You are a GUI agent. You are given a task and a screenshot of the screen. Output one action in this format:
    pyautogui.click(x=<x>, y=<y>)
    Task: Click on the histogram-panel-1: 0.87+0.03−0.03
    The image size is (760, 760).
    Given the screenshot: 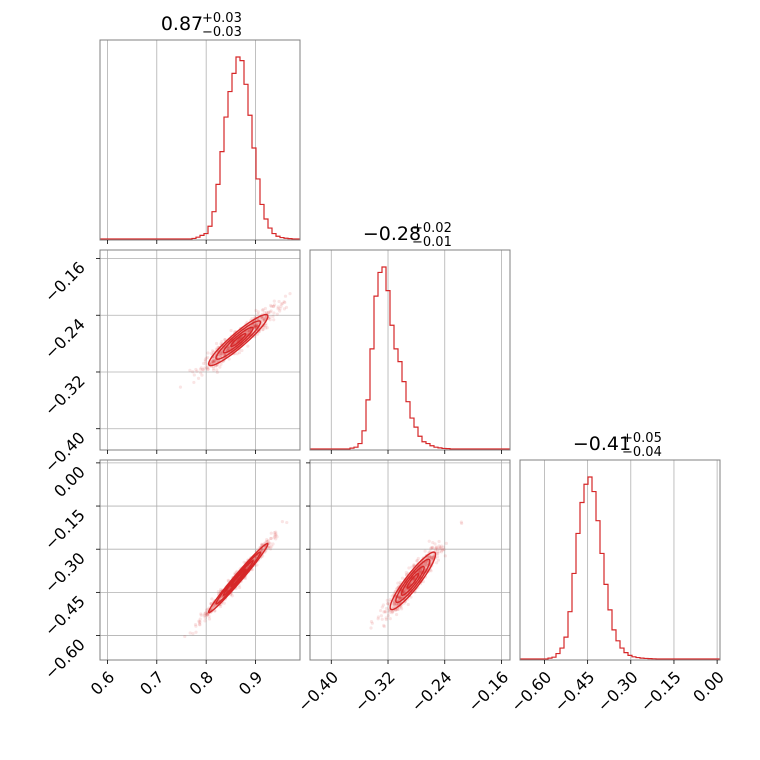 What is the action you would take?
    pyautogui.click(x=200, y=127)
    